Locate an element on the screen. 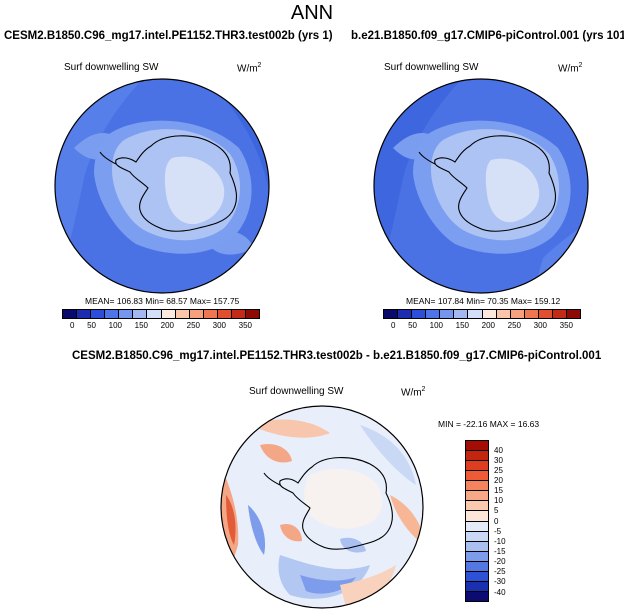 This screenshot has height=610, width=624. colorbar-tick-label: 5 is located at coordinates (496, 511).